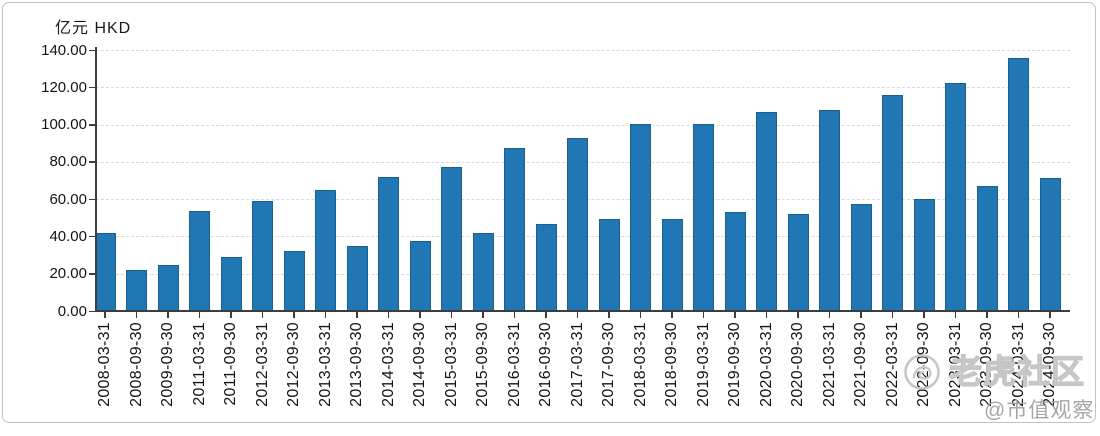  Describe the element at coordinates (230, 364) in the screenshot. I see `x-tick-label: 2011-09-30` at that location.